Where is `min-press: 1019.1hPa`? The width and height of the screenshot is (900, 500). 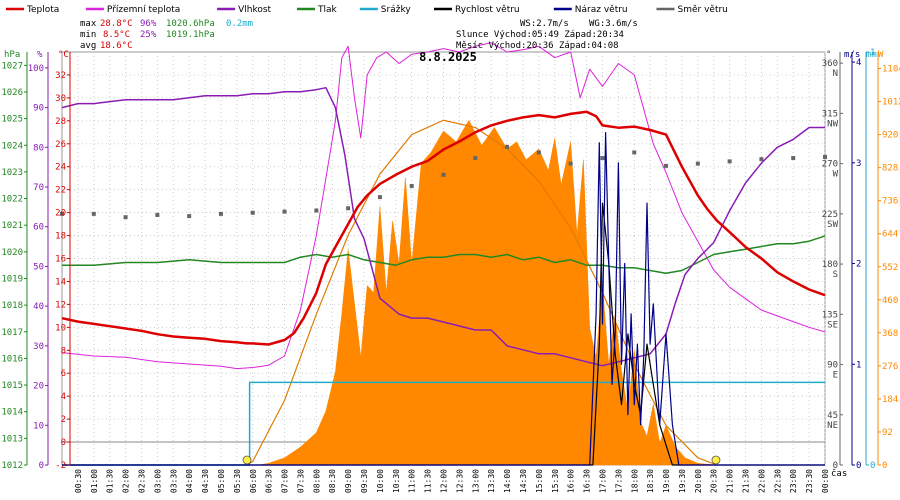 min-press: 1019.1hPa is located at coordinates (190, 35).